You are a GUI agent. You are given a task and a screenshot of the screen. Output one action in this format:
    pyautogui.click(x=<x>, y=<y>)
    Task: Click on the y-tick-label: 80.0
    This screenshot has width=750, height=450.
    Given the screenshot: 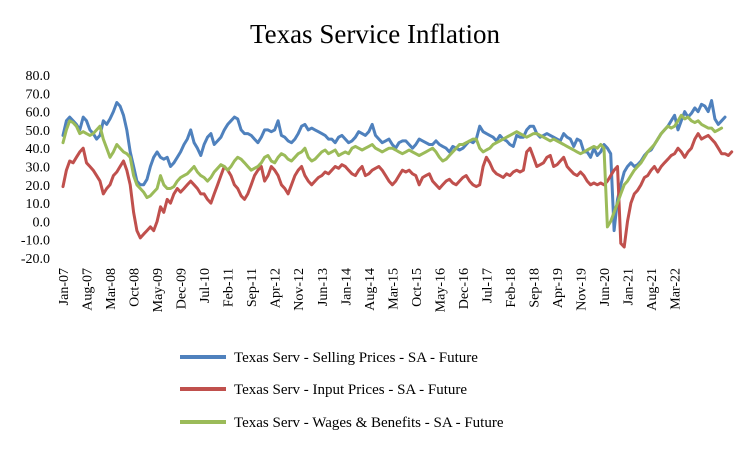 What is the action you would take?
    pyautogui.click(x=38, y=76)
    